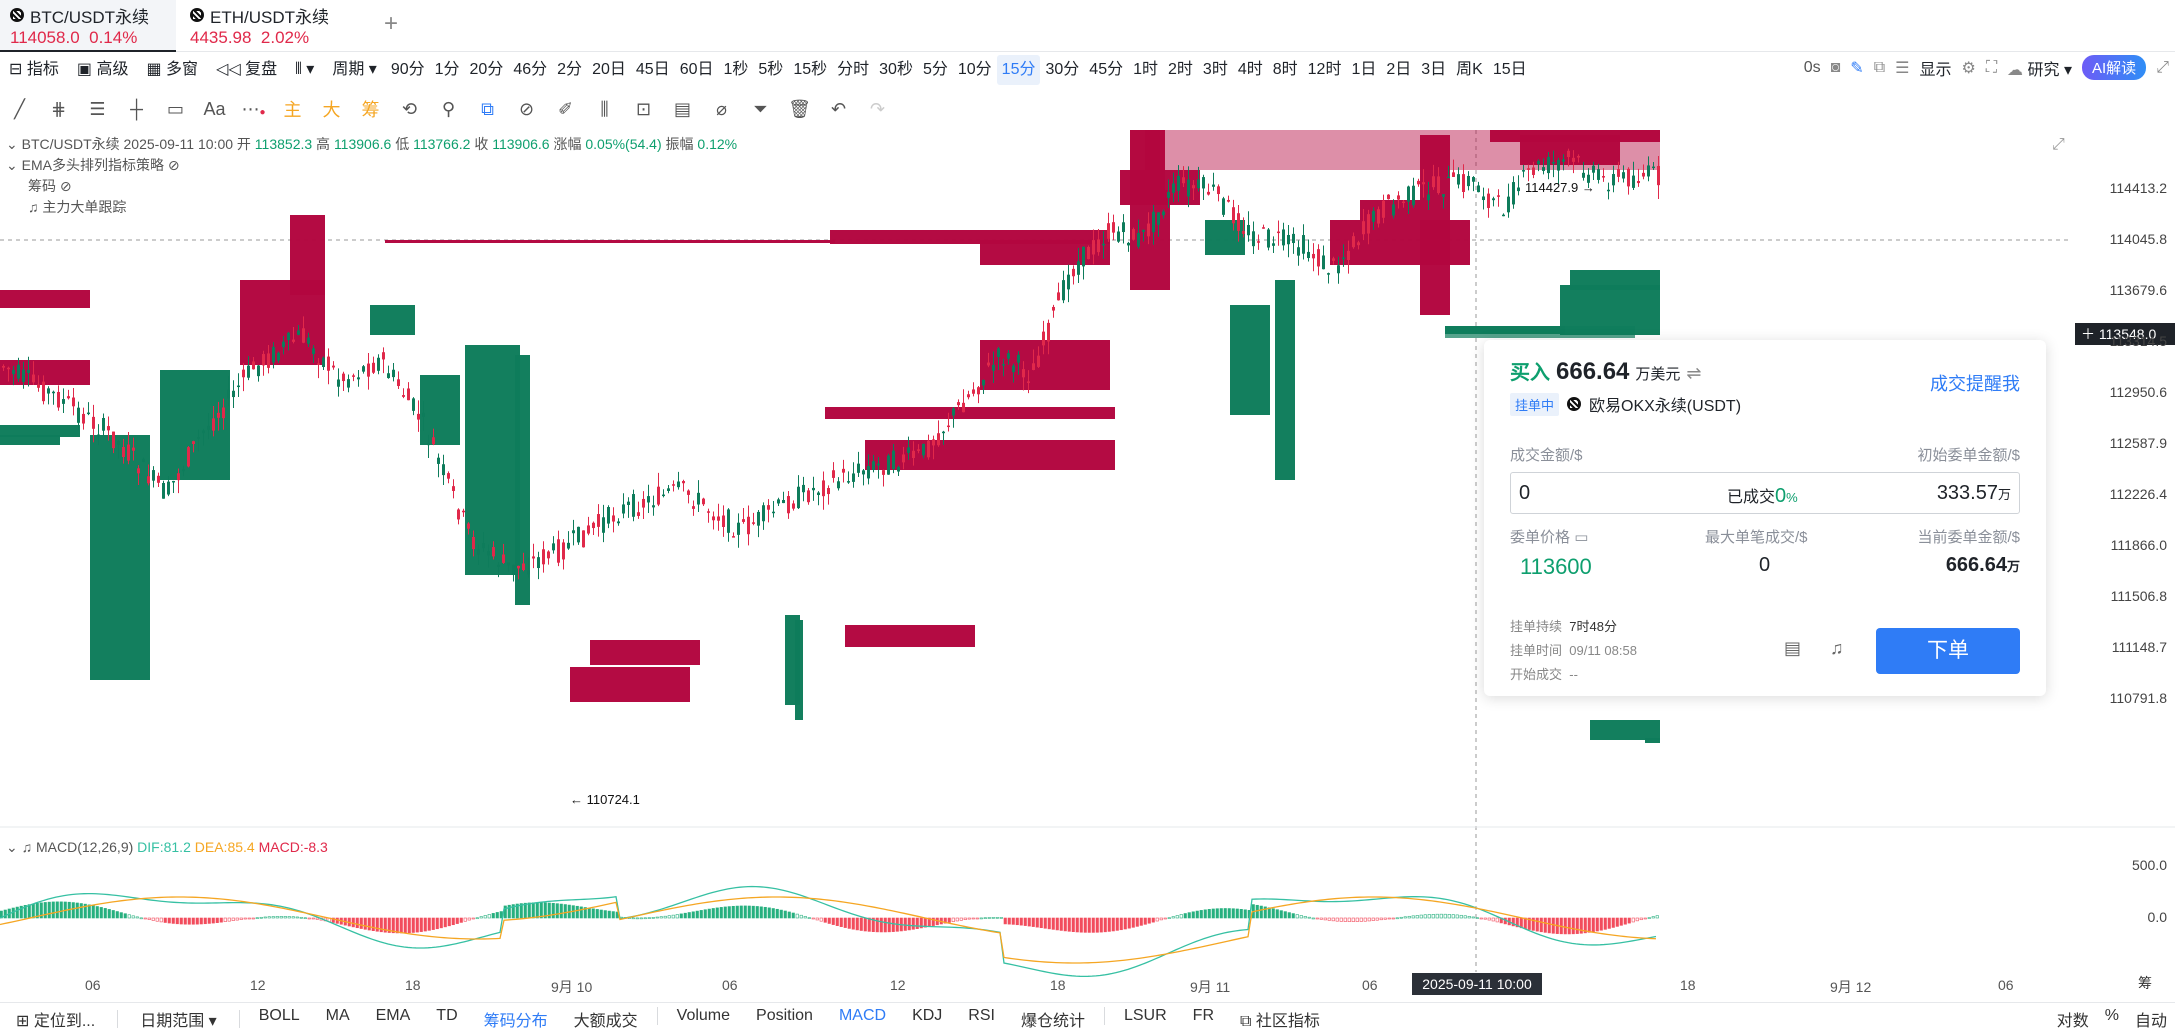  What do you see at coordinates (981, 1015) in the screenshot?
I see `indicator-tab-10: RSI` at bounding box center [981, 1015].